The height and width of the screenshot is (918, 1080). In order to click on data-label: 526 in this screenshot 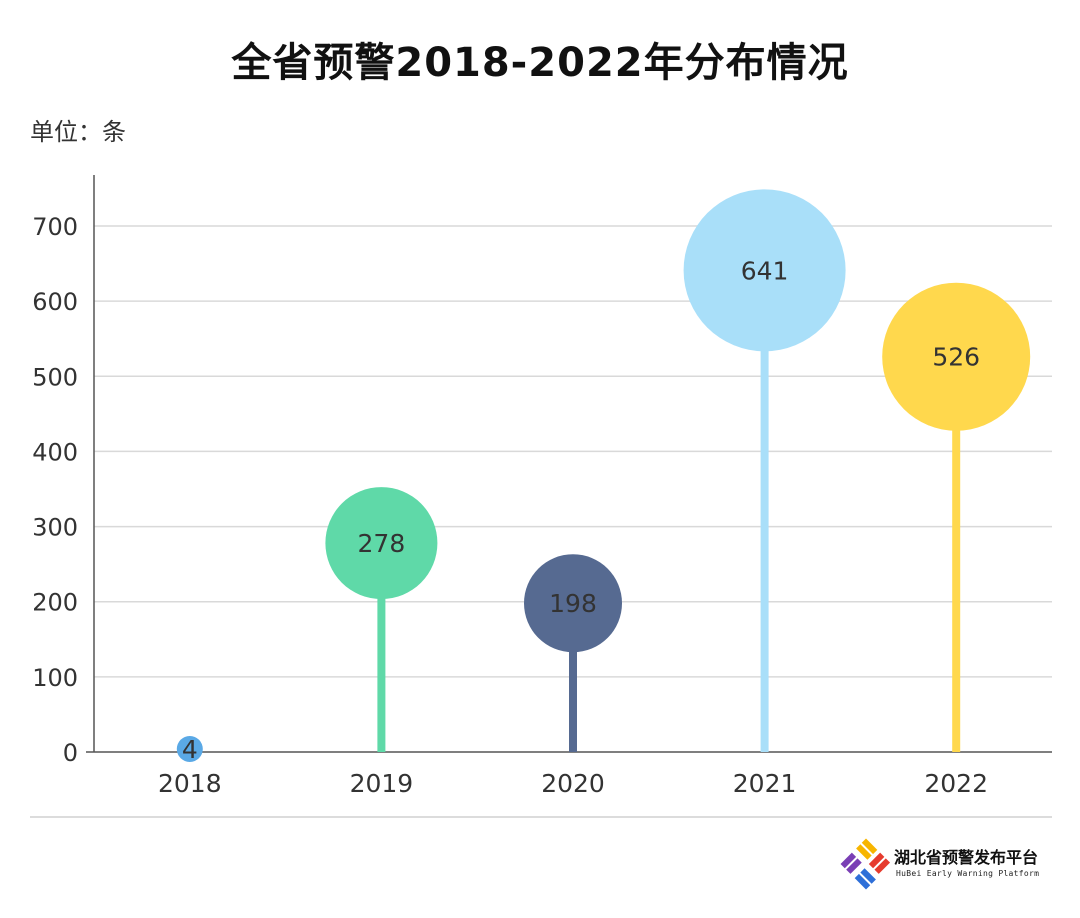, I will do `click(956, 357)`.